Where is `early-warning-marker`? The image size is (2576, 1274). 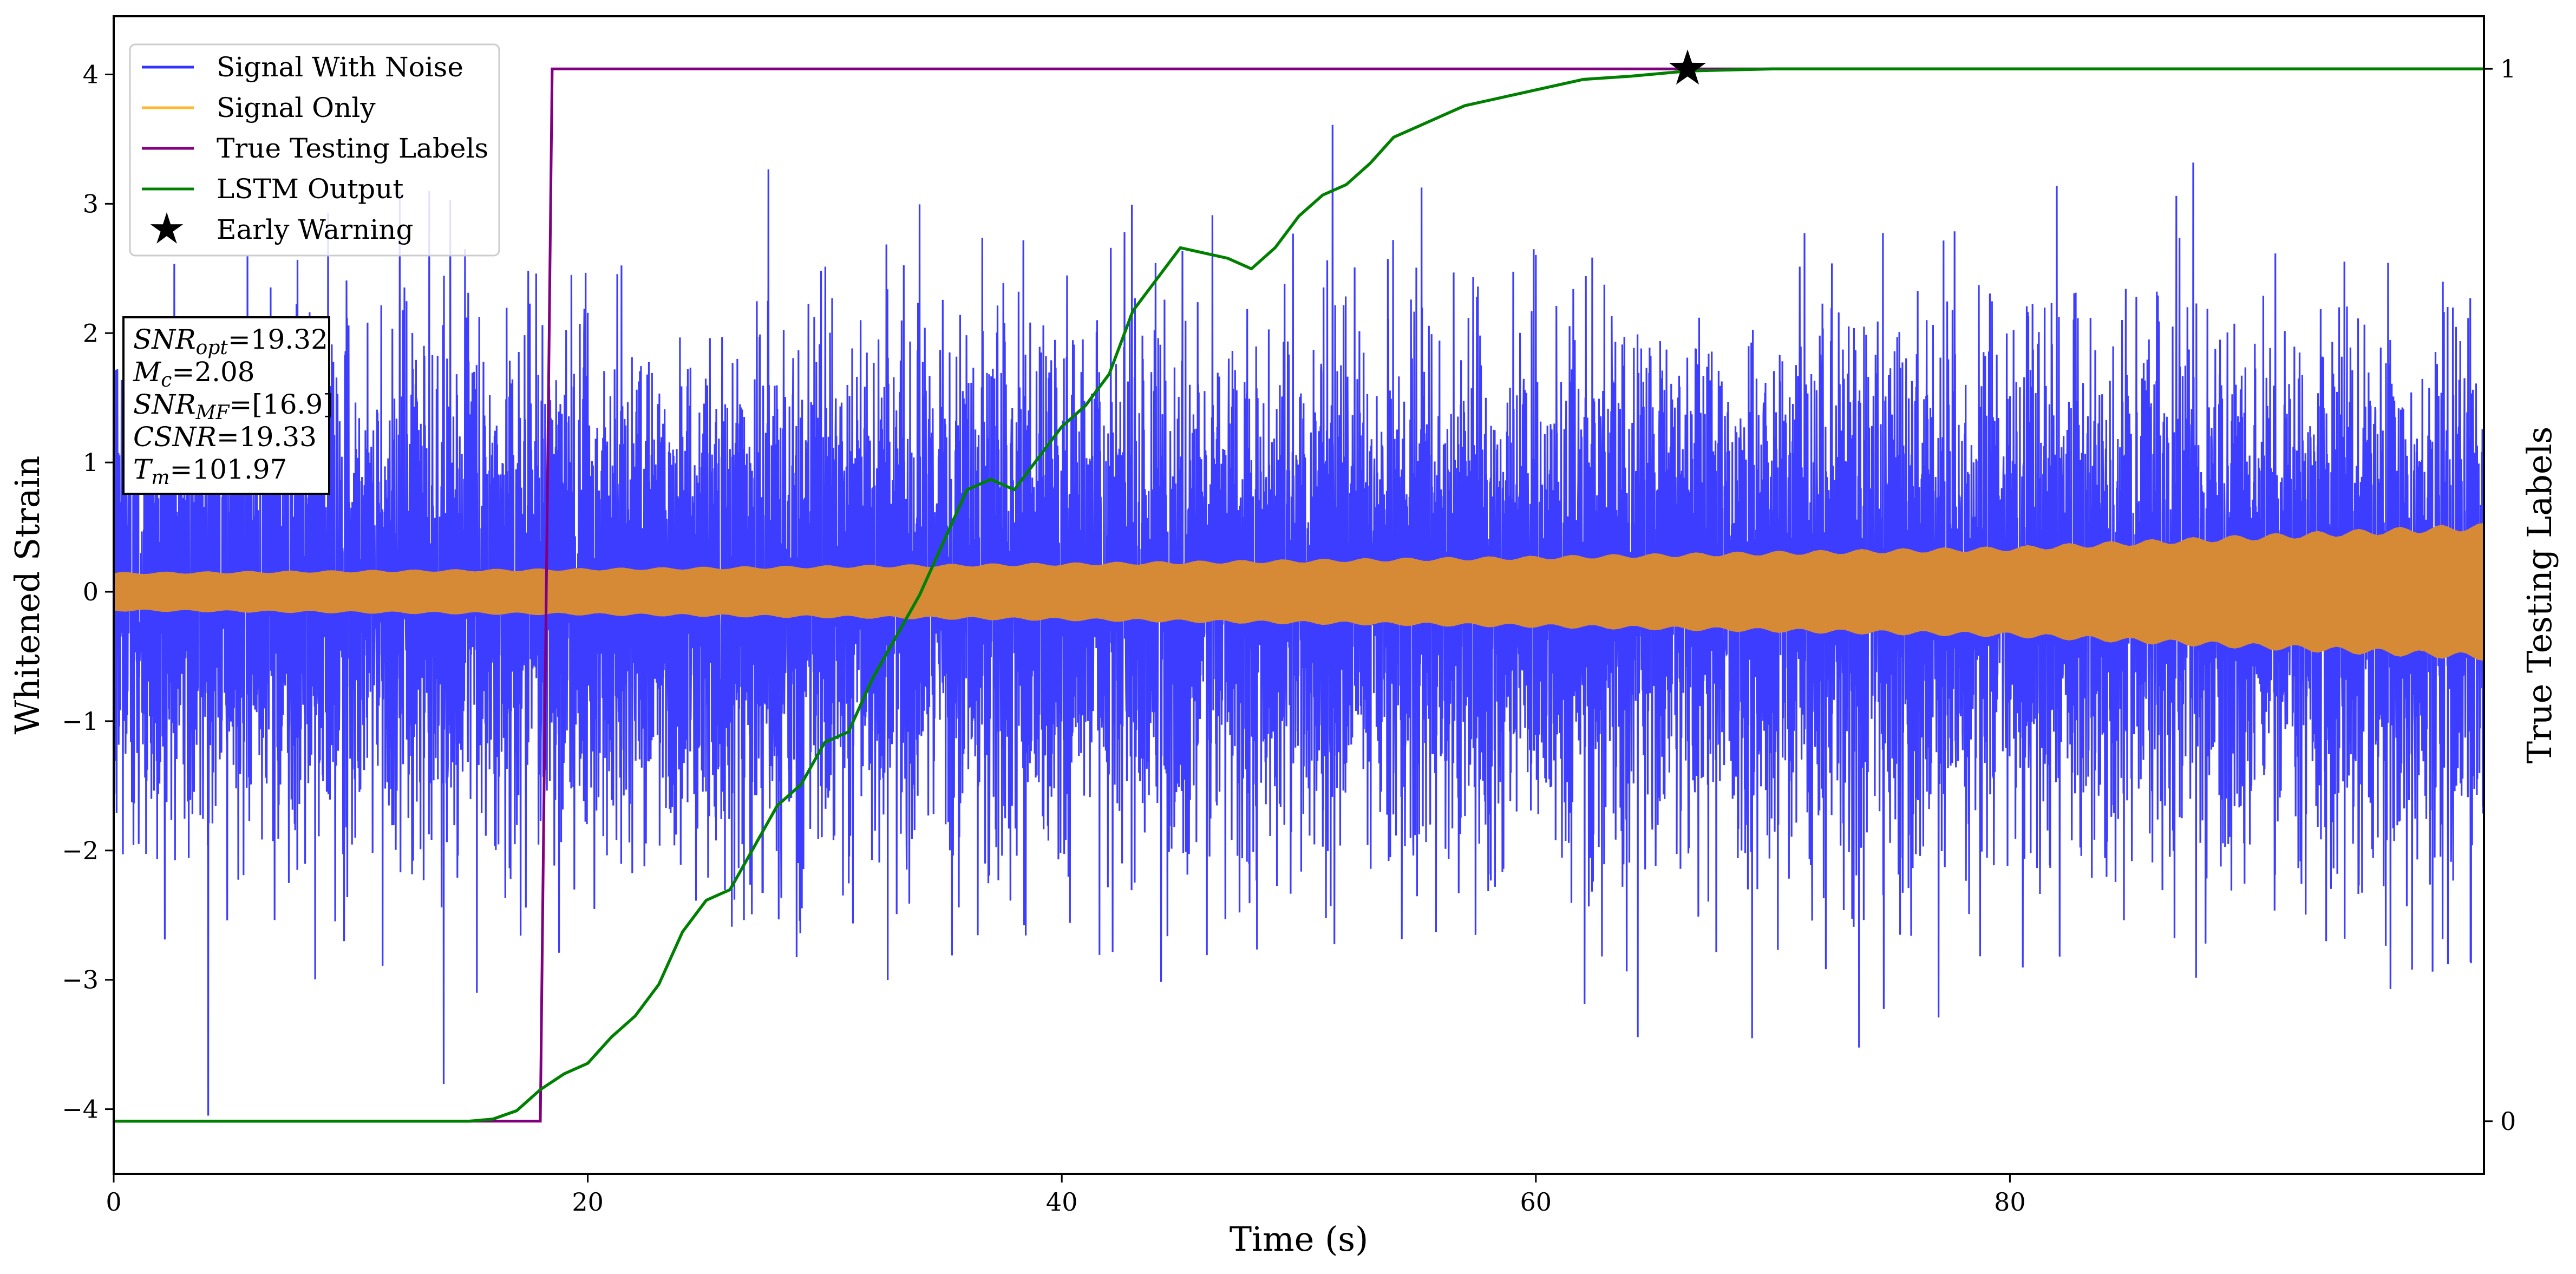 early-warning-marker is located at coordinates (1688, 67).